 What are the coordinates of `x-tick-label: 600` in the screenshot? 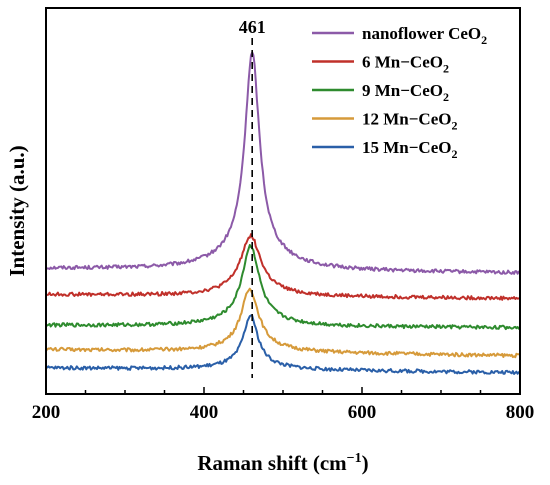 It's located at (362, 412).